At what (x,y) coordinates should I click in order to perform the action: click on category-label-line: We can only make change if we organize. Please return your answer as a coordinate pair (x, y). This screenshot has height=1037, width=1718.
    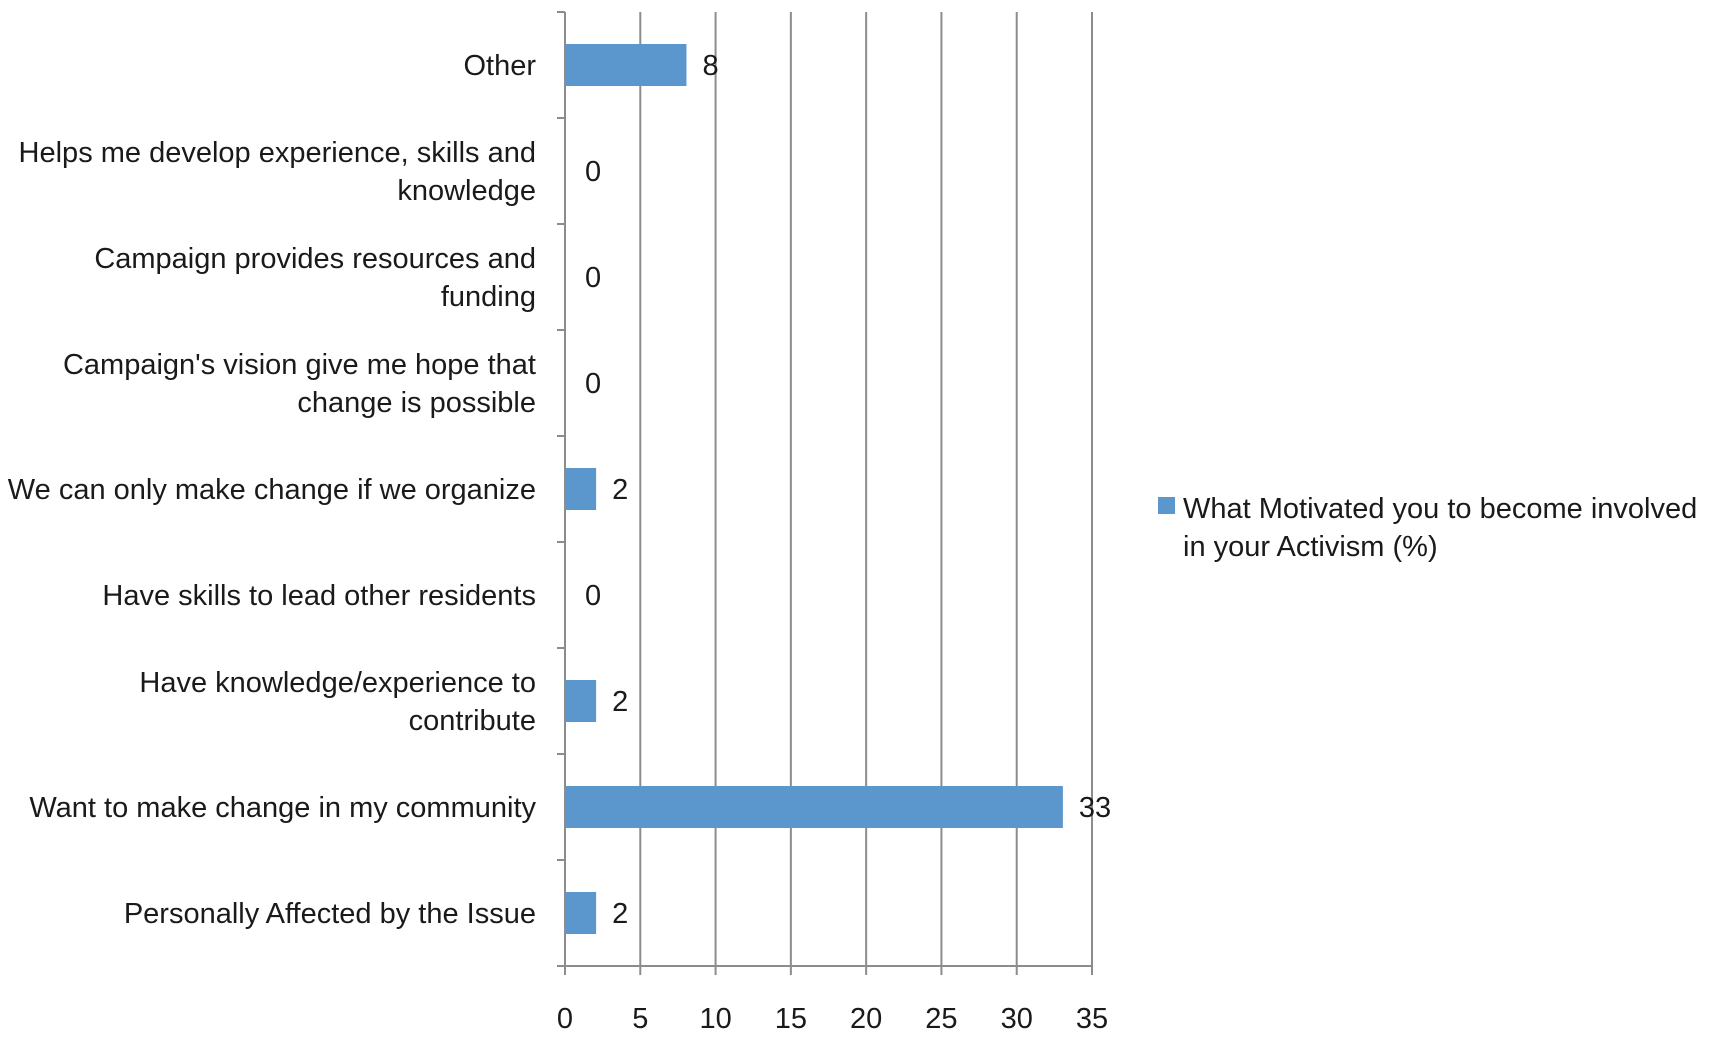
    Looking at the image, I should click on (272, 490).